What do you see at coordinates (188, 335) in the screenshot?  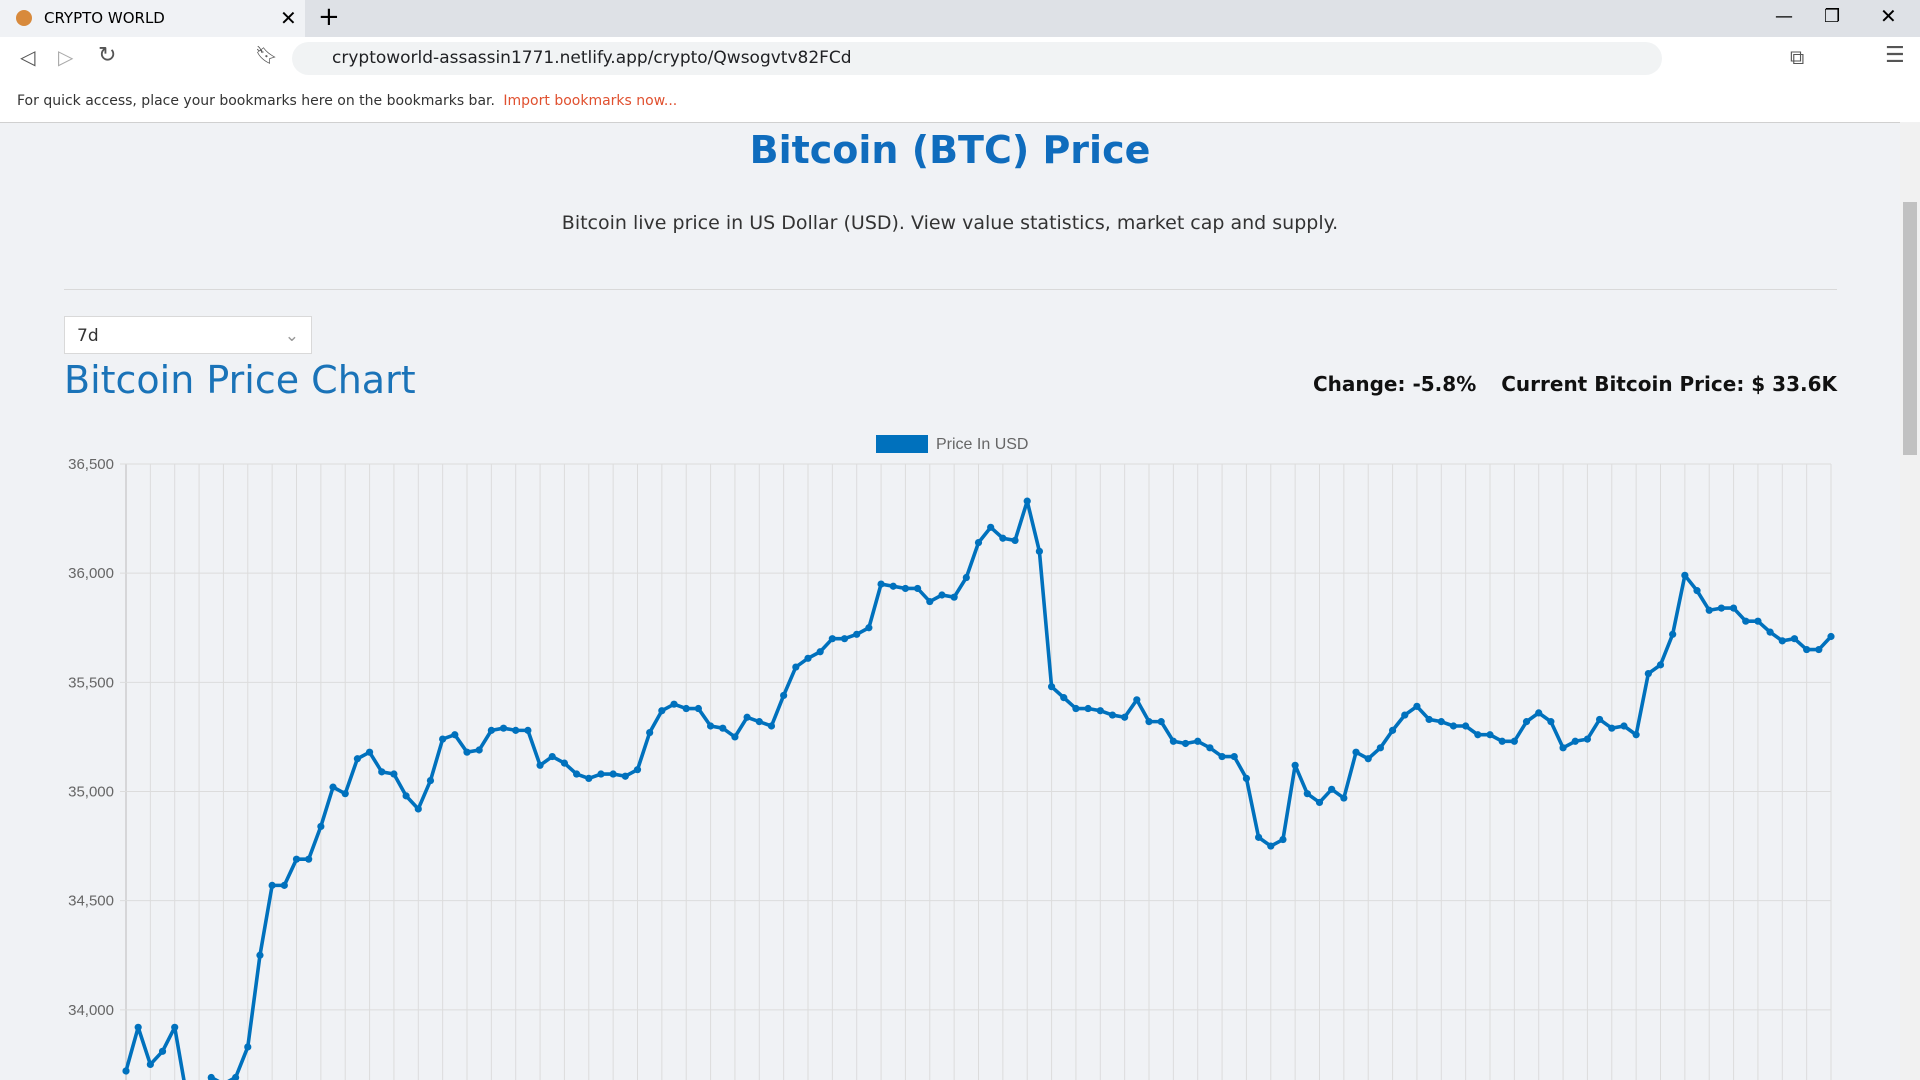 I see `period-select: 7d ⌄` at bounding box center [188, 335].